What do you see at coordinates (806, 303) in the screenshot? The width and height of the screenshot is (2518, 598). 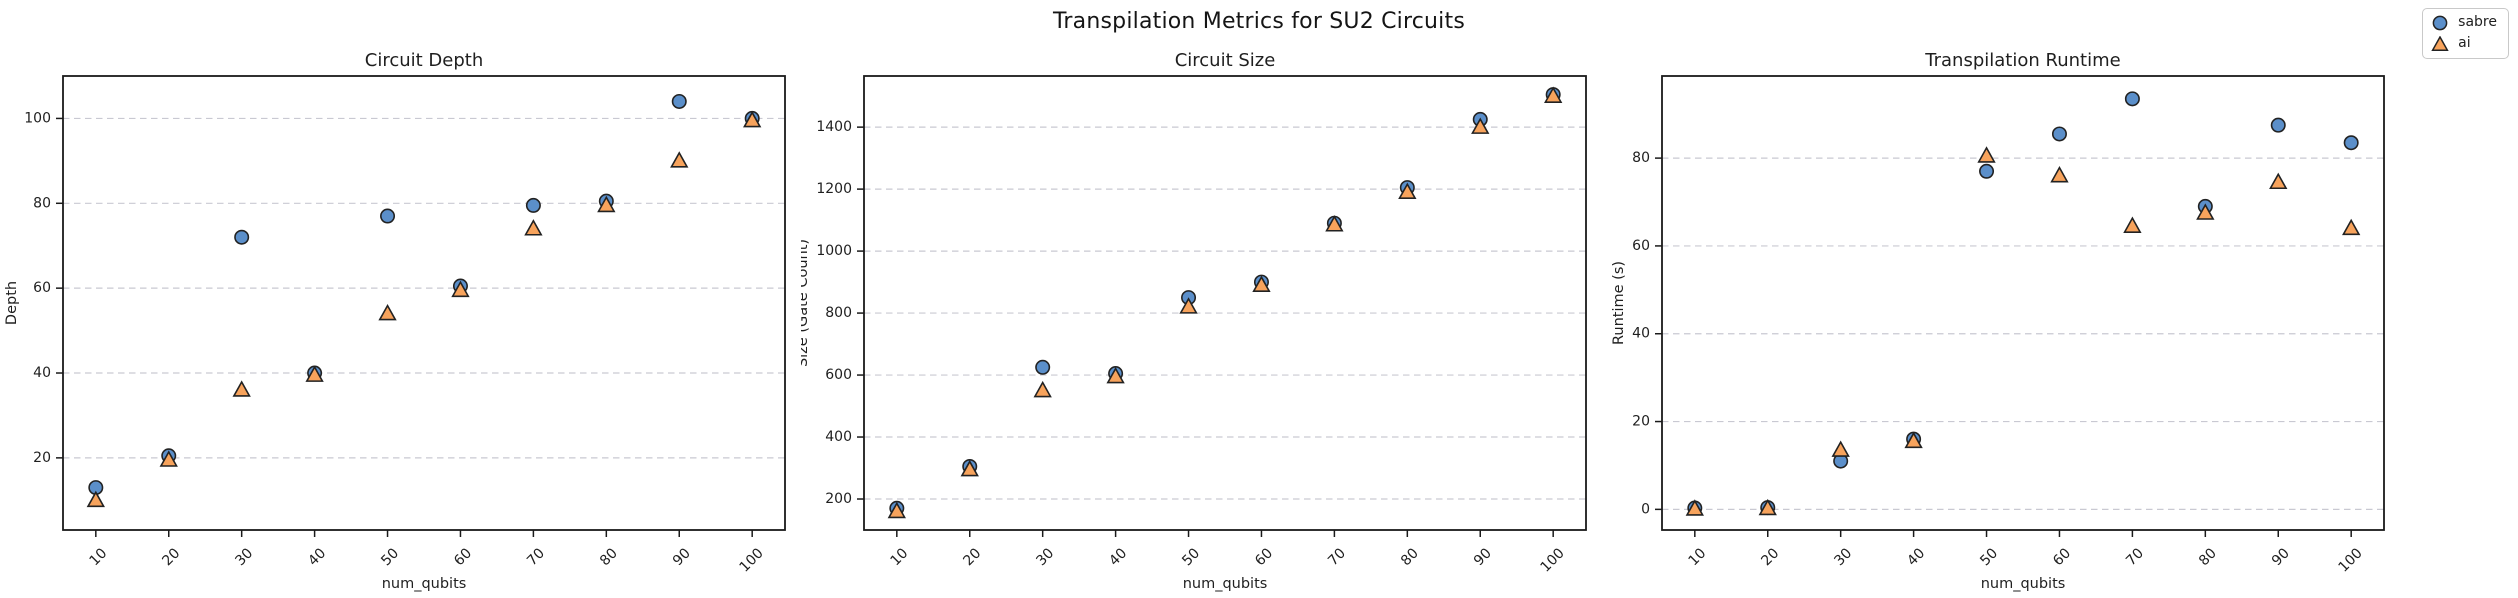 I see `y-axis-label: Size (Gate Count)` at bounding box center [806, 303].